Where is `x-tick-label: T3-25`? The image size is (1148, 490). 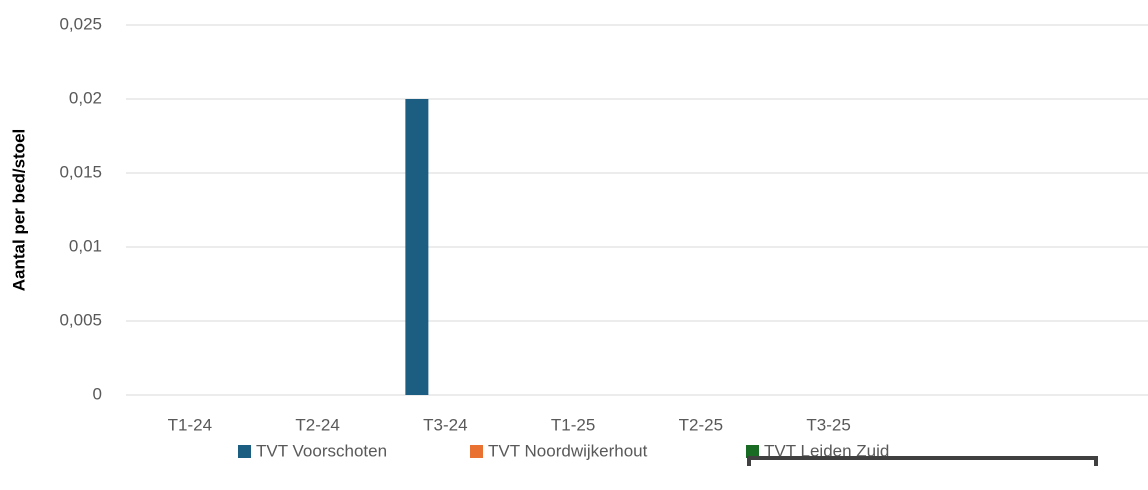 x-tick-label: T3-25 is located at coordinates (828, 424).